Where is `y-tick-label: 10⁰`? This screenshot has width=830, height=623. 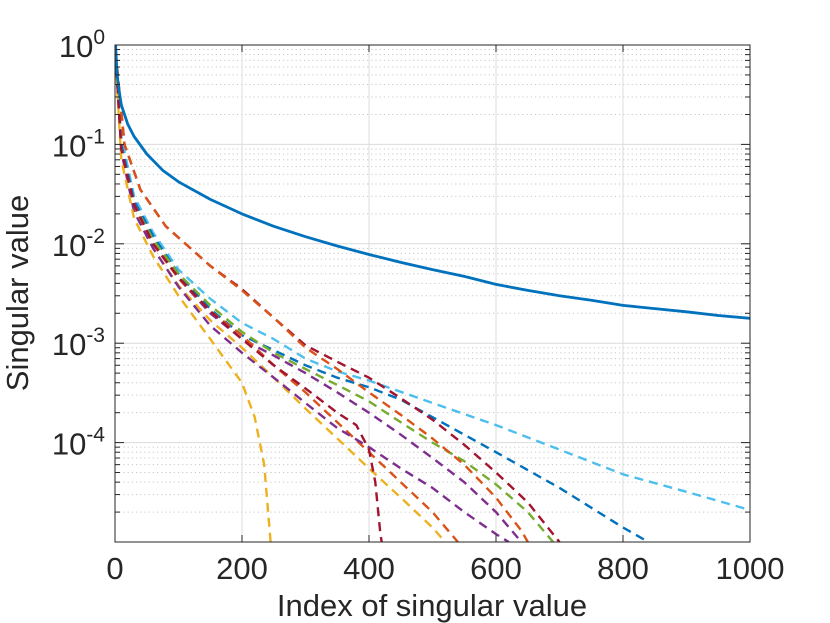 y-tick-label: 10⁰ is located at coordinates (82, 45).